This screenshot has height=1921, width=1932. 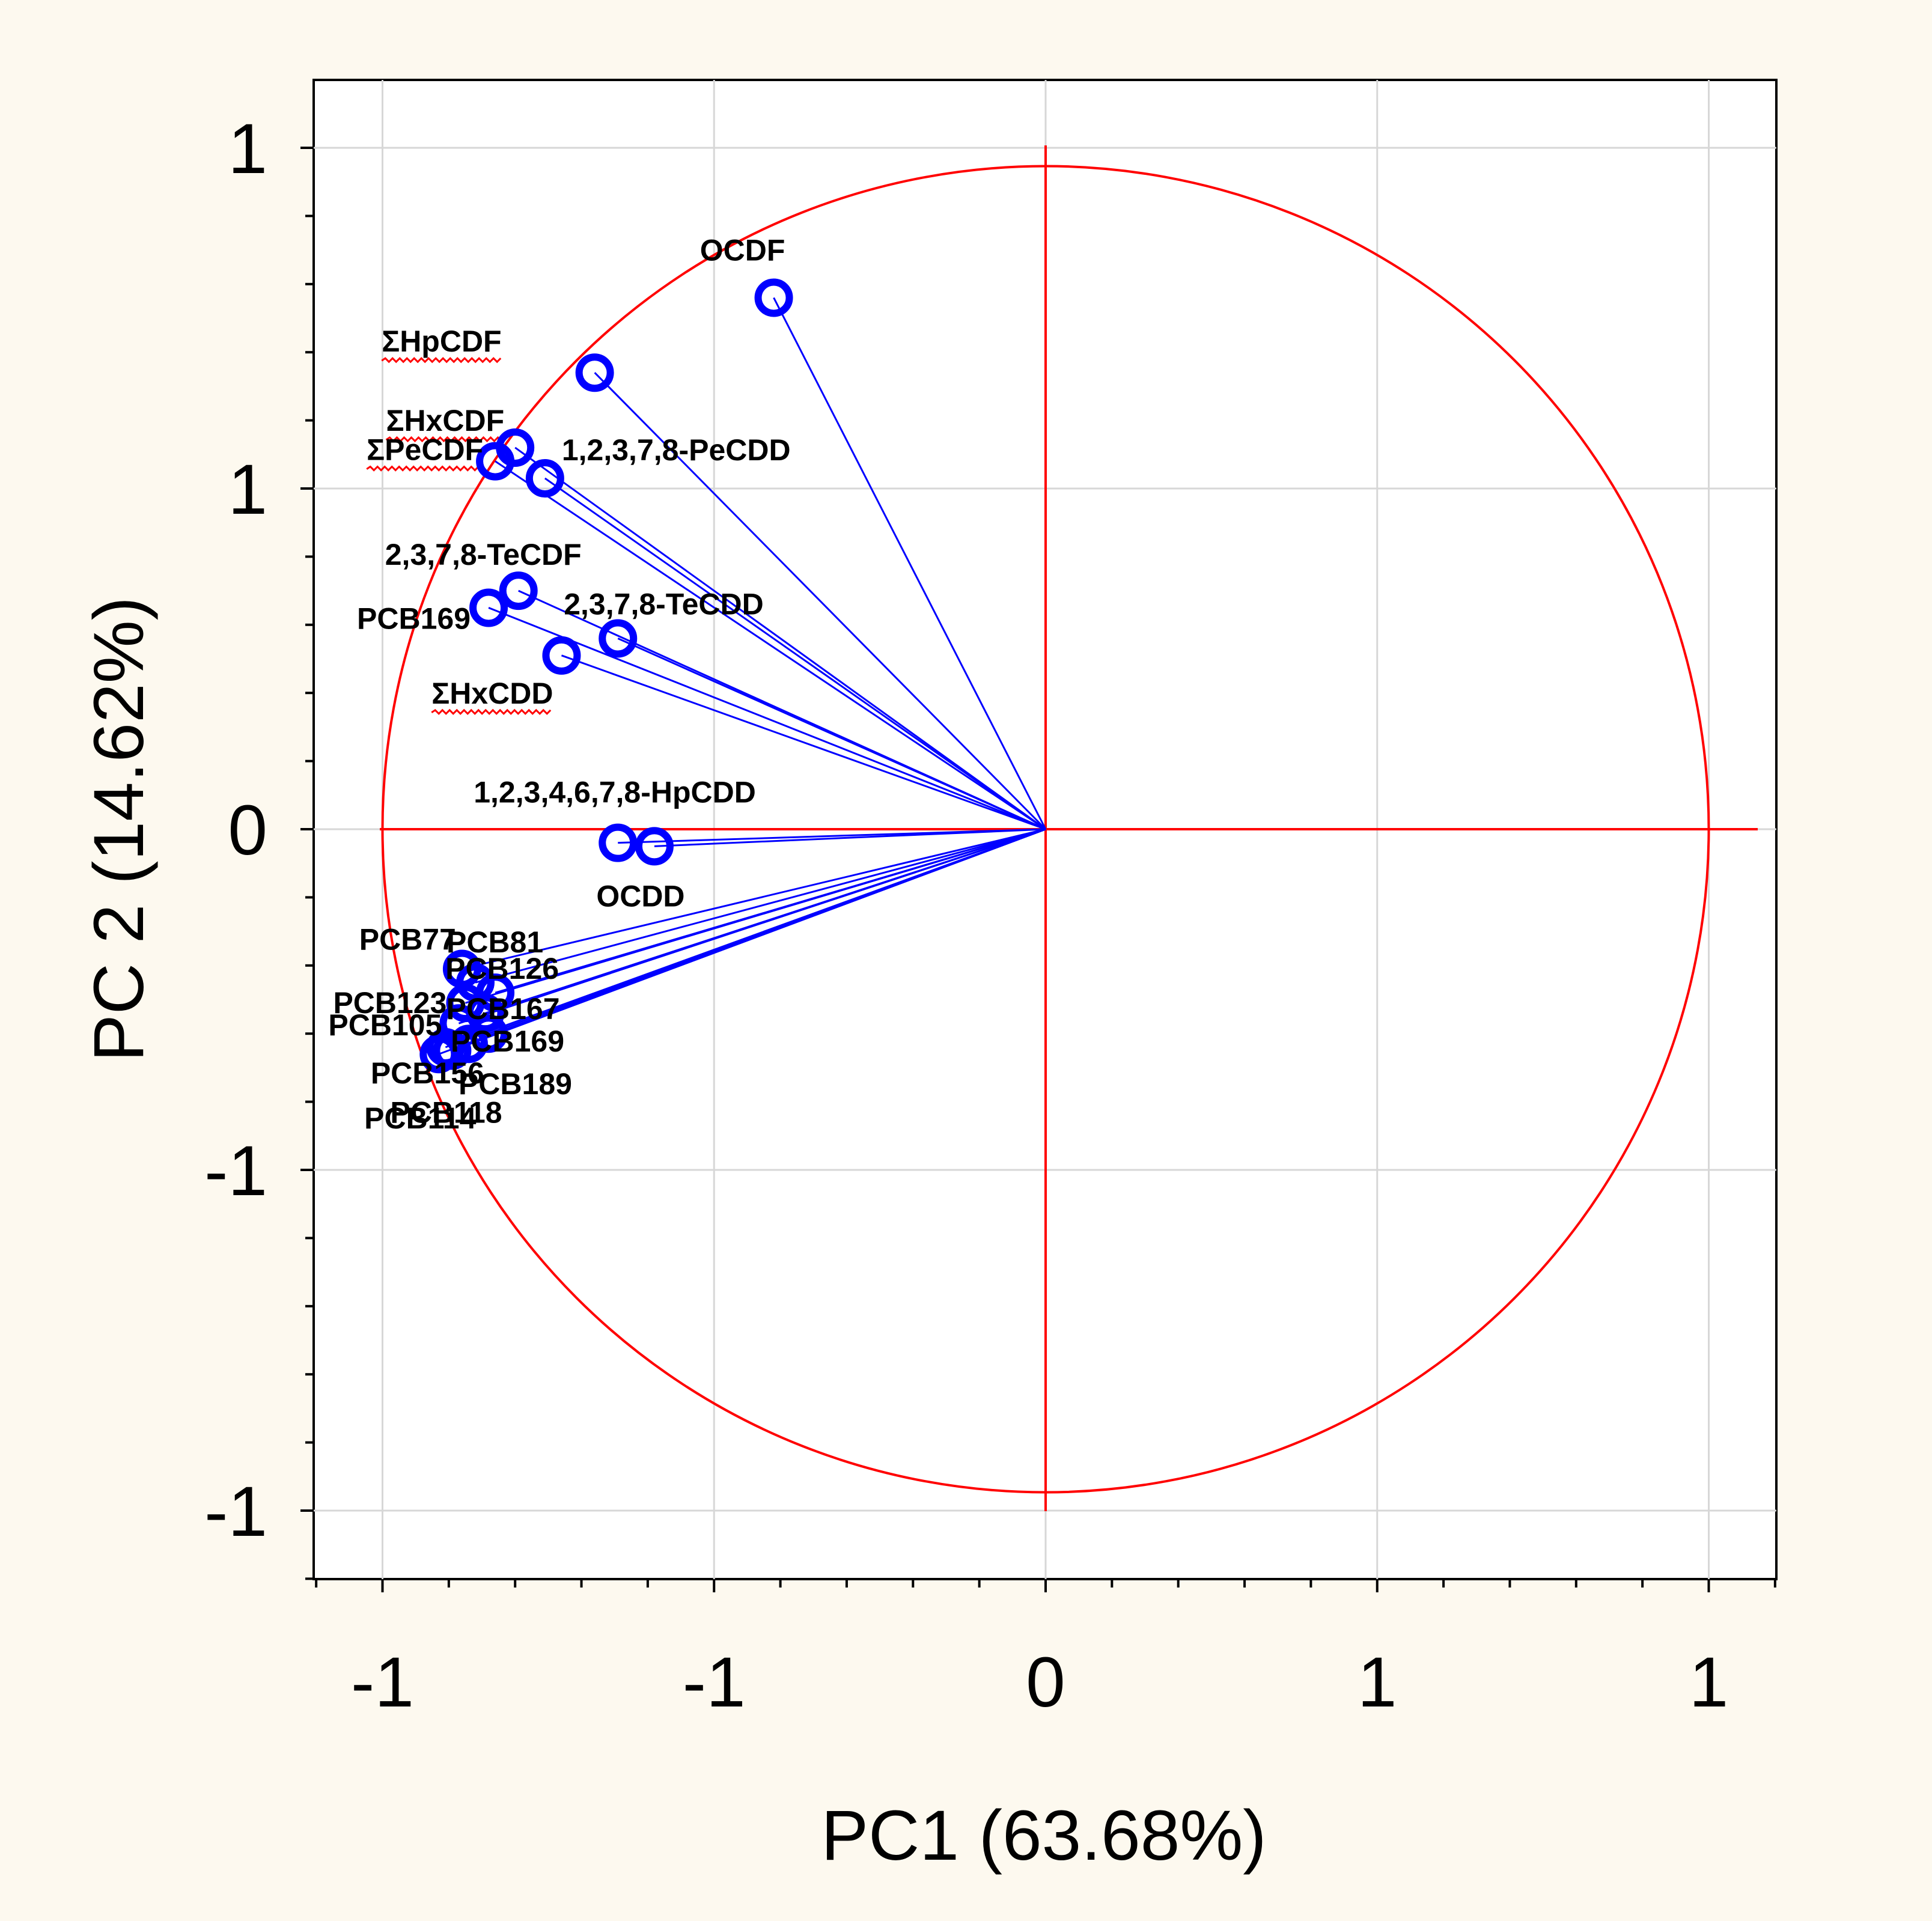 I want to click on y-tick-label-2: 0, so click(x=247, y=831).